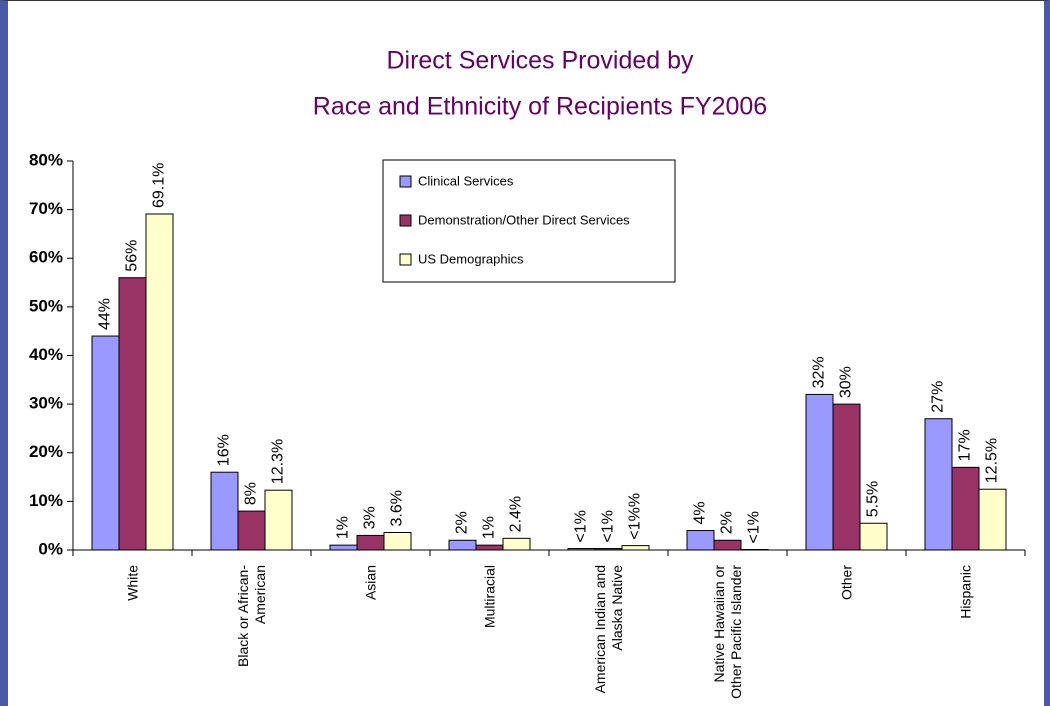 The height and width of the screenshot is (706, 1050). Describe the element at coordinates (873, 499) in the screenshot. I see `value-label: 5.5%` at that location.